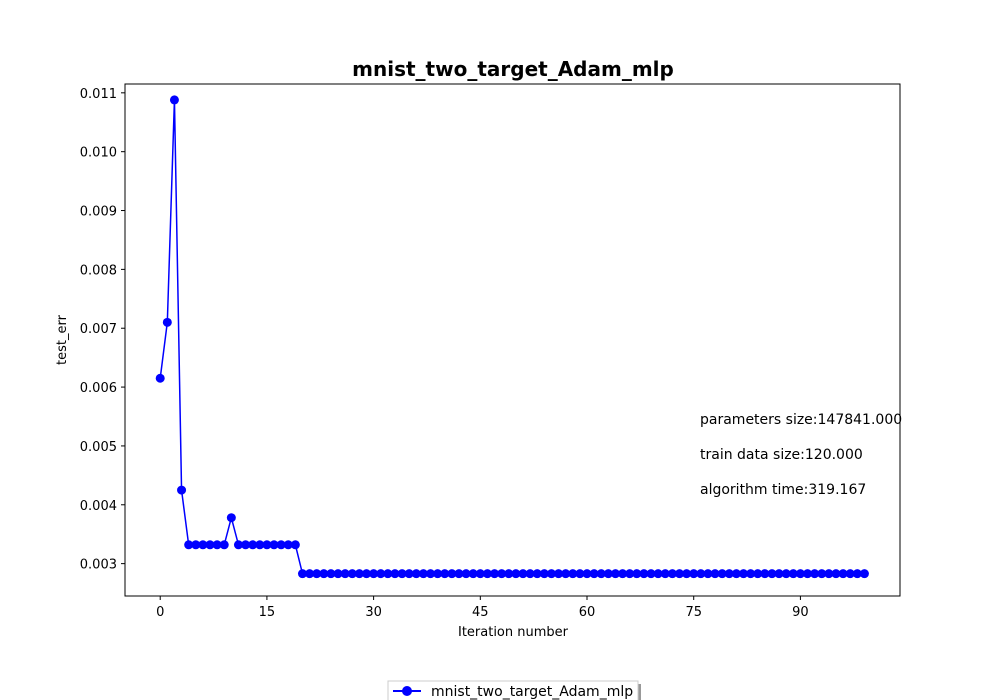  I want to click on x-tick-label: 75, so click(693, 612).